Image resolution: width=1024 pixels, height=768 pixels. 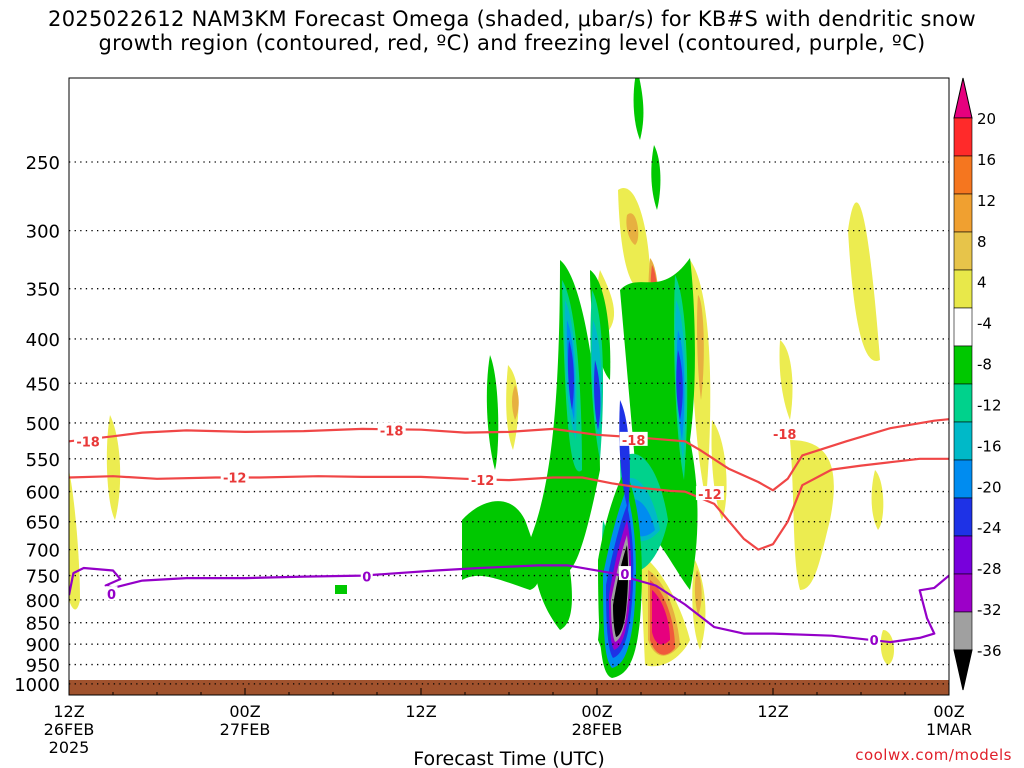 I want to click on pressure-label-1000: 1000, so click(x=37, y=685).